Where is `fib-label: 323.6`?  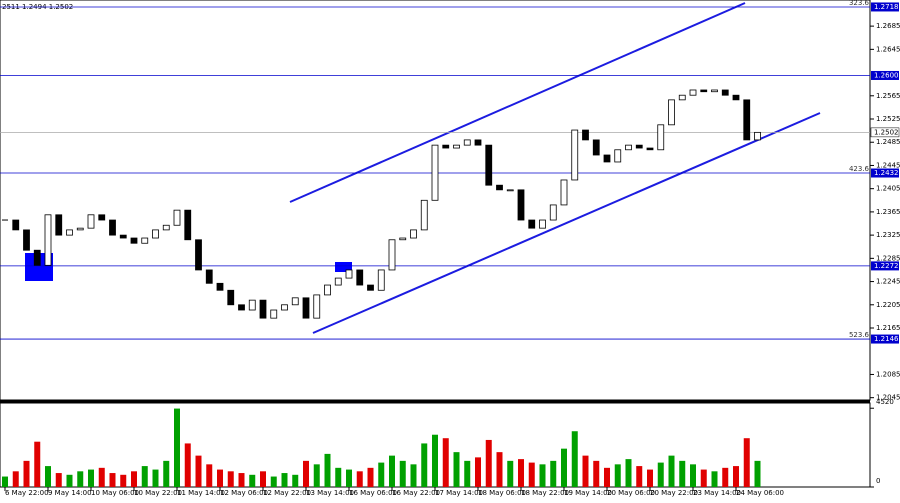 fib-label: 323.6 is located at coordinates (859, 3).